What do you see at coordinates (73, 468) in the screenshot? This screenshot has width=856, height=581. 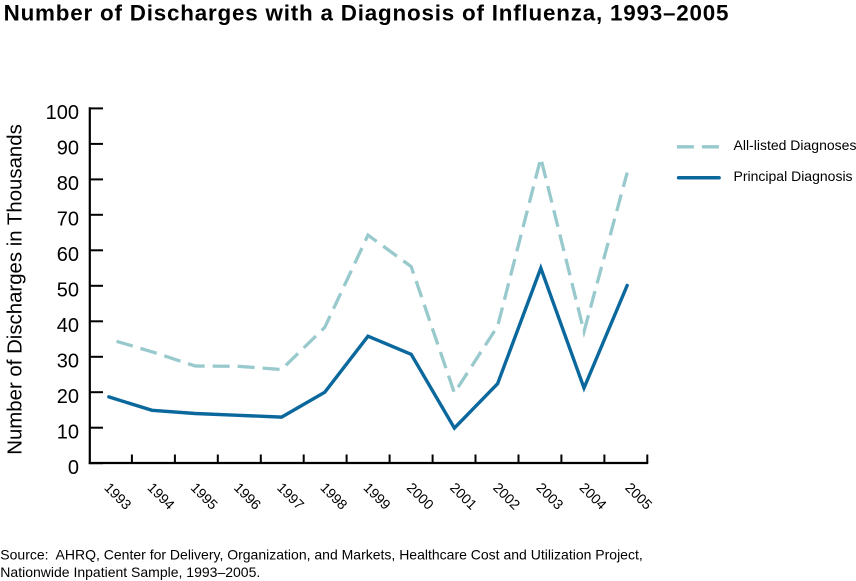 I see `svg-text: 0` at bounding box center [73, 468].